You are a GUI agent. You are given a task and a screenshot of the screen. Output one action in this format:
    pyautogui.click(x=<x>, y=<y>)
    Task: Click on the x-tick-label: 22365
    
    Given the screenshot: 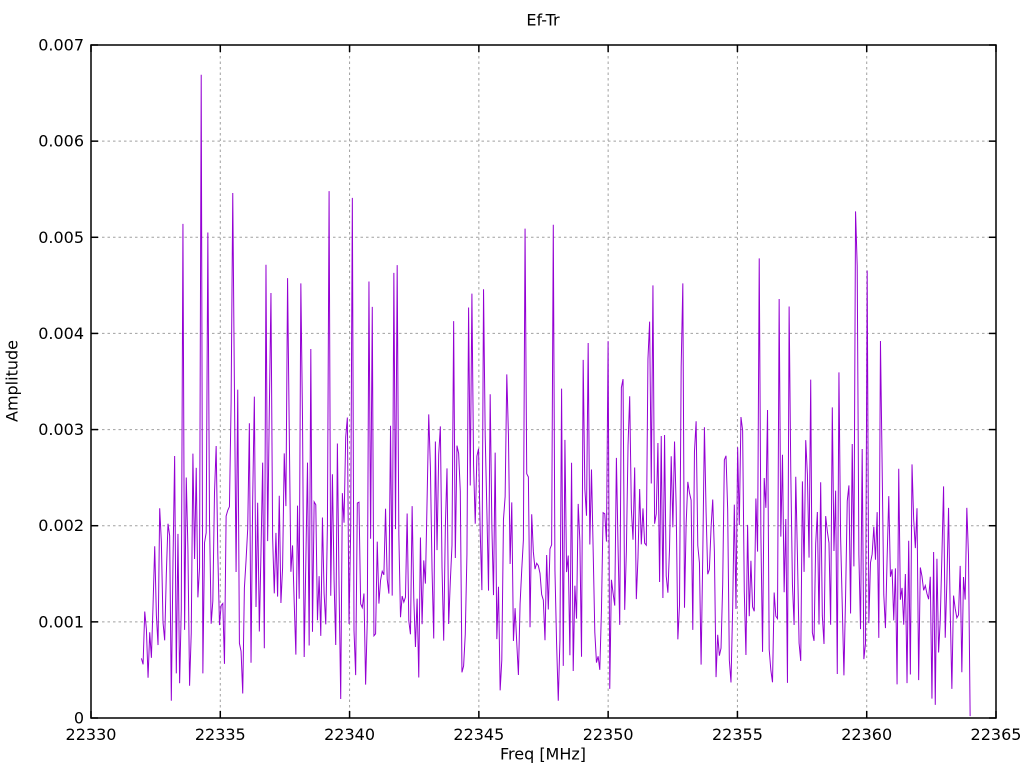 What is the action you would take?
    pyautogui.click(x=996, y=734)
    